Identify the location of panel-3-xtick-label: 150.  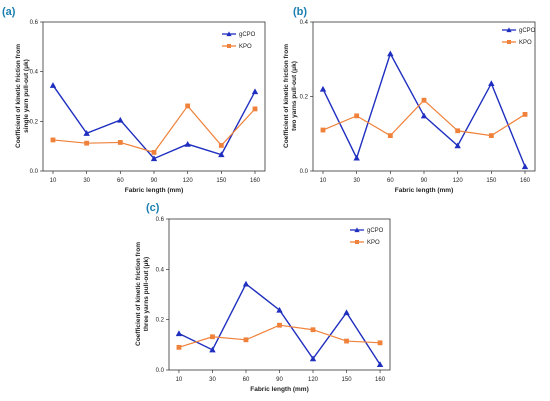
(347, 380).